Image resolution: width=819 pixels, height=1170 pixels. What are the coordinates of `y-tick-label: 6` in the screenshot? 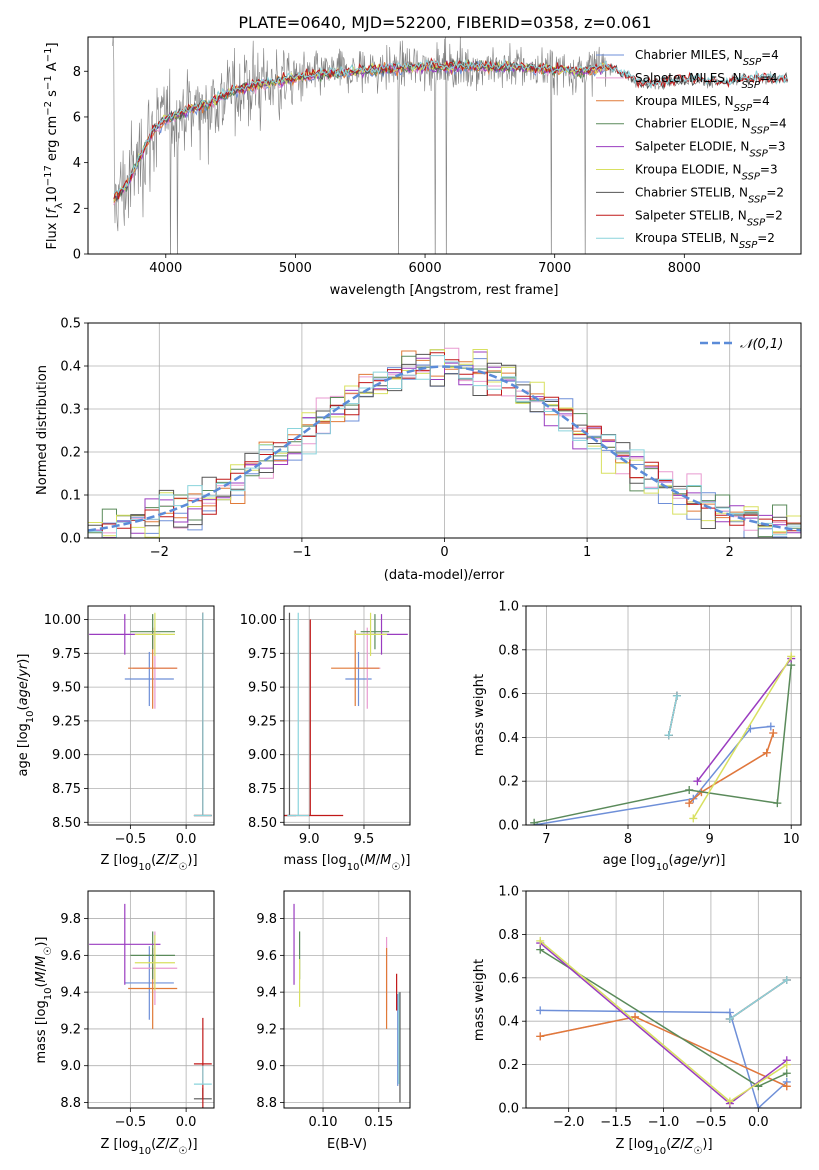 It's located at (77, 117).